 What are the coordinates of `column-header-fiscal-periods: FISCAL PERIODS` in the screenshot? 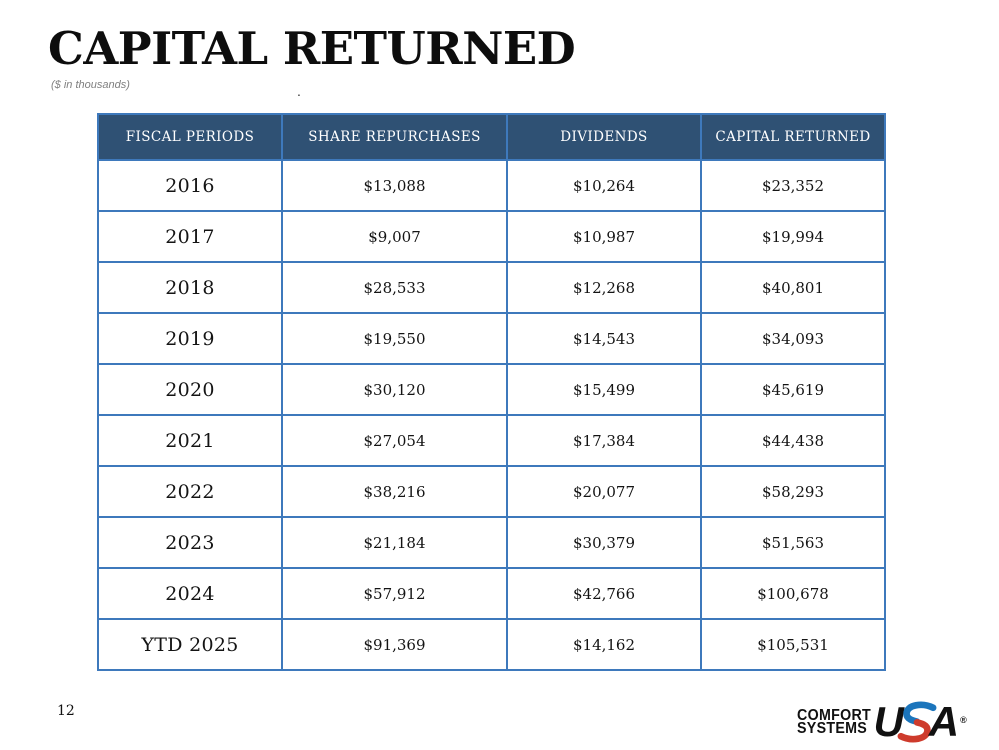 It's located at (190, 137).